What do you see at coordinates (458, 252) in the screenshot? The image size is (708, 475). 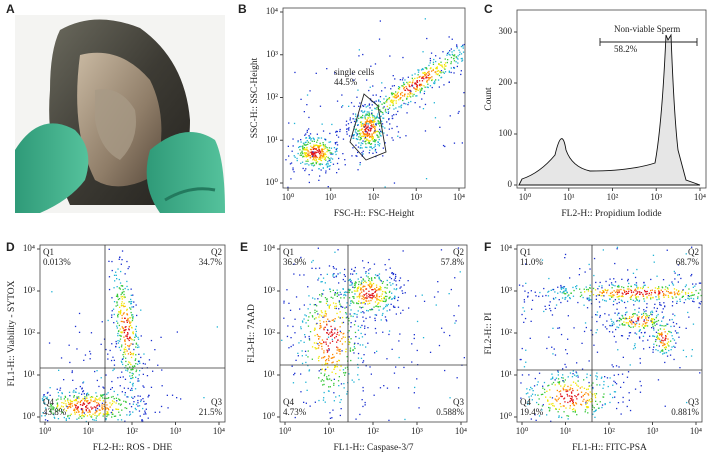 I see `quadrant-name: Q2` at bounding box center [458, 252].